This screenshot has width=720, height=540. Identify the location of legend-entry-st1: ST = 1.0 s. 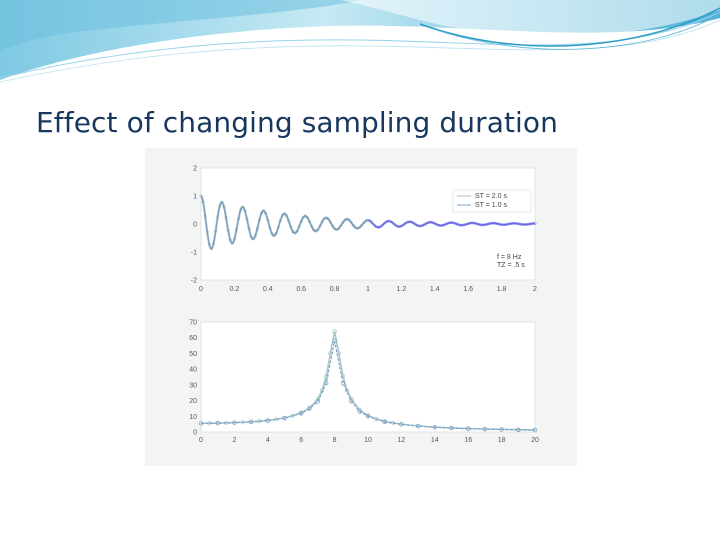
(491, 205).